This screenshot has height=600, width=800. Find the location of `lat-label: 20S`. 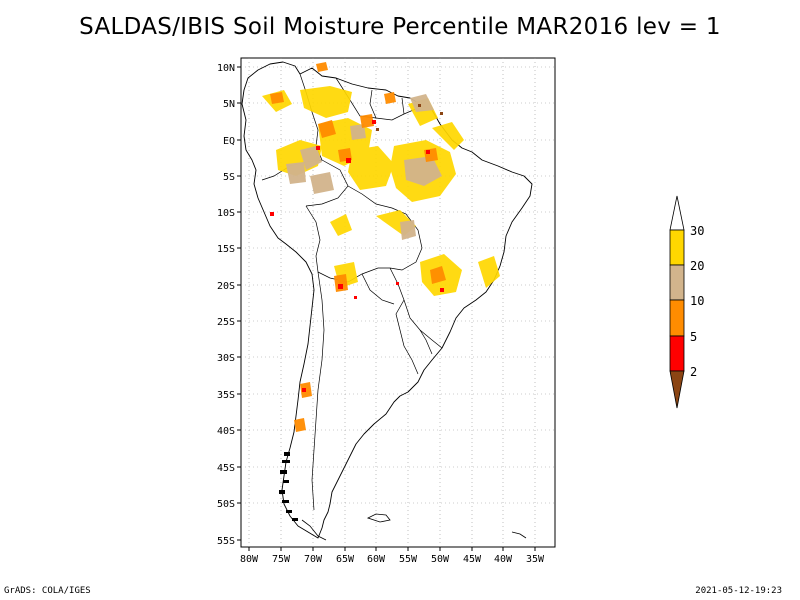

lat-label: 20S is located at coordinates (226, 286).